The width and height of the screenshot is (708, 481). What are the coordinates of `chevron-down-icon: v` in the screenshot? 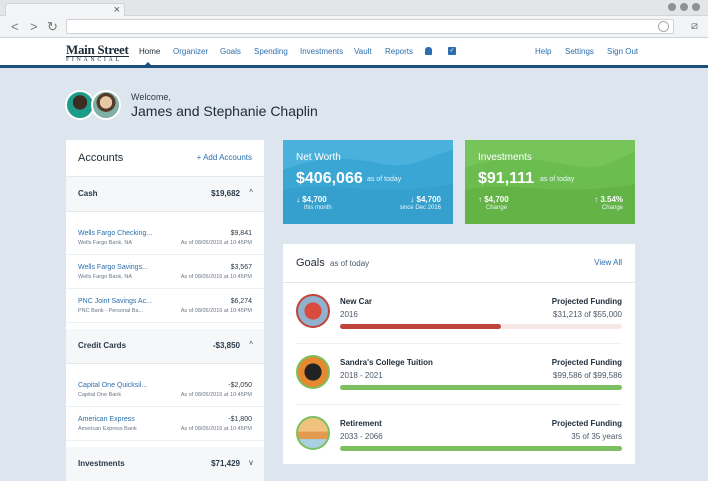 It's located at (251, 462).